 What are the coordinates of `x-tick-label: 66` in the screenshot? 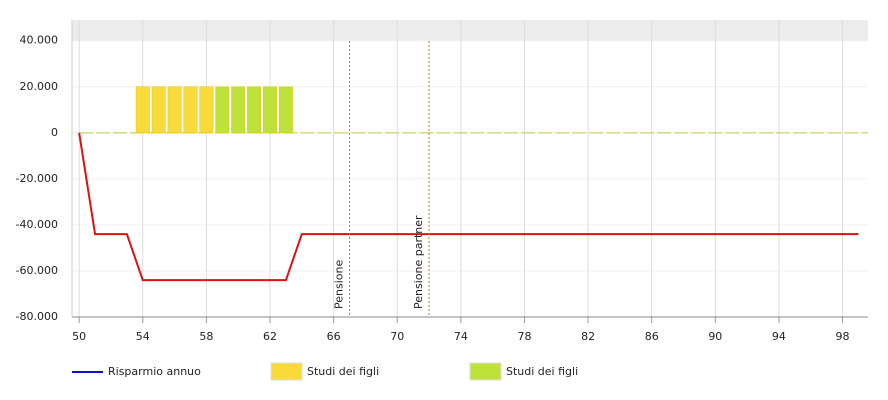 It's located at (334, 336).